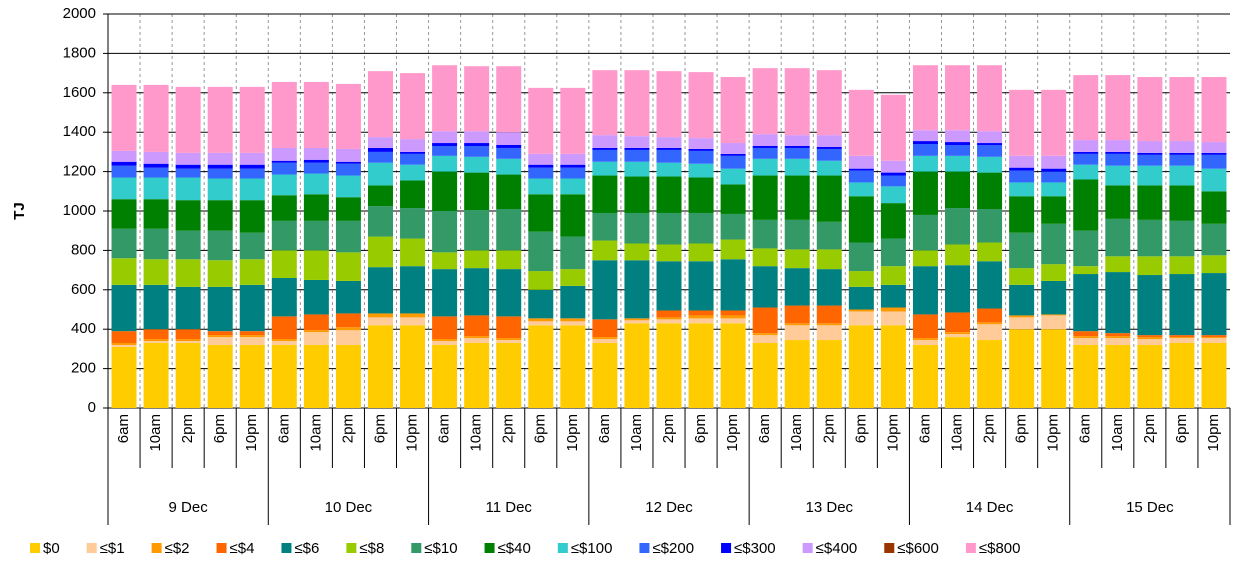  Describe the element at coordinates (92, 407) in the screenshot. I see `y-tick-label: 0` at that location.